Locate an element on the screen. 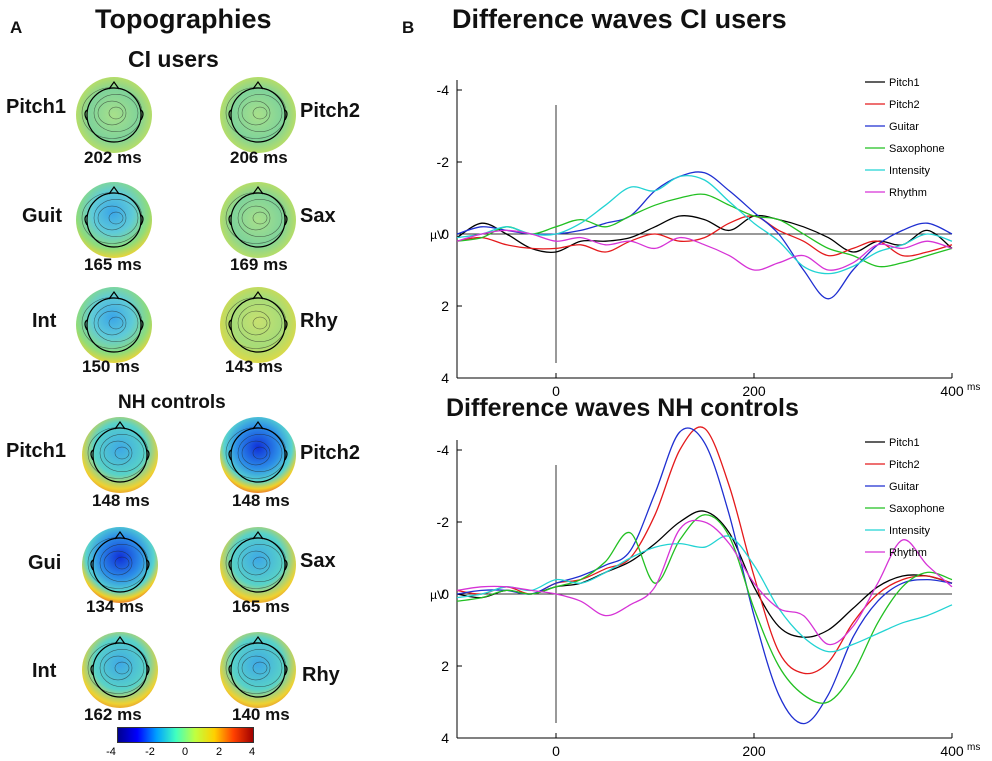 This screenshot has height=761, width=992. ci-xtick-2: 400 is located at coordinates (952, 391).